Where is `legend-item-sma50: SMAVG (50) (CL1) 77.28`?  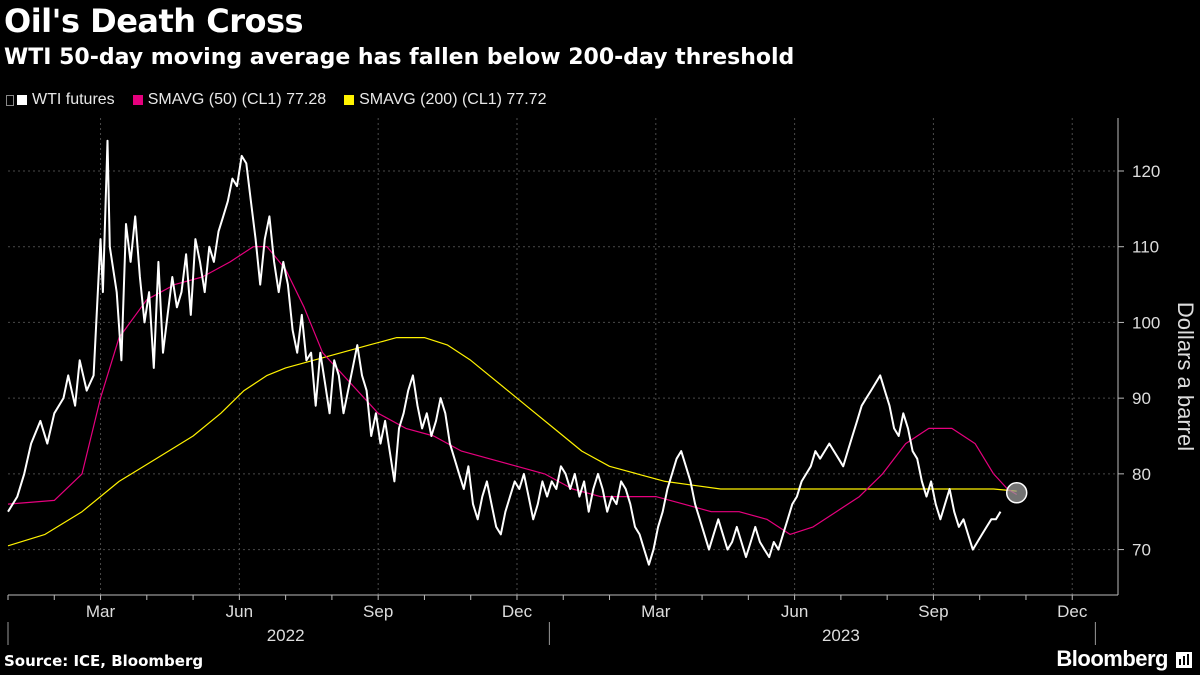 legend-item-sma50: SMAVG (50) (CL1) 77.28 is located at coordinates (229, 100).